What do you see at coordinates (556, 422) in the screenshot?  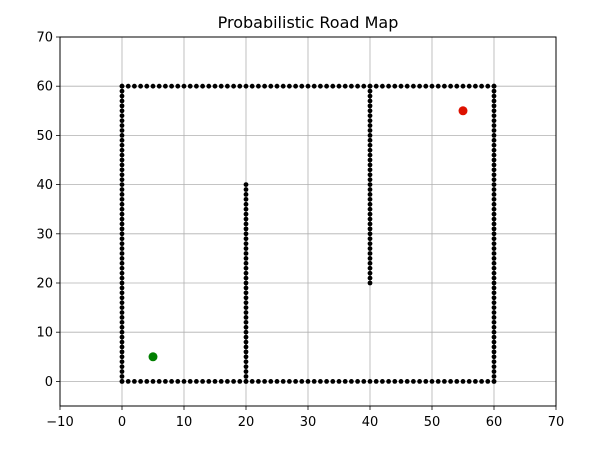 I see `x-tick-label: 70` at bounding box center [556, 422].